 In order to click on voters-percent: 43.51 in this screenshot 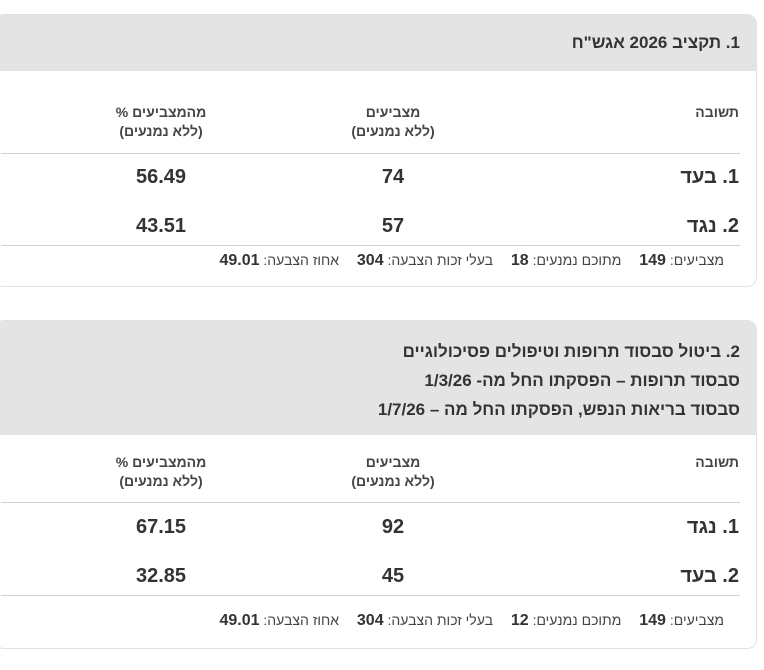, I will do `click(161, 226)`.